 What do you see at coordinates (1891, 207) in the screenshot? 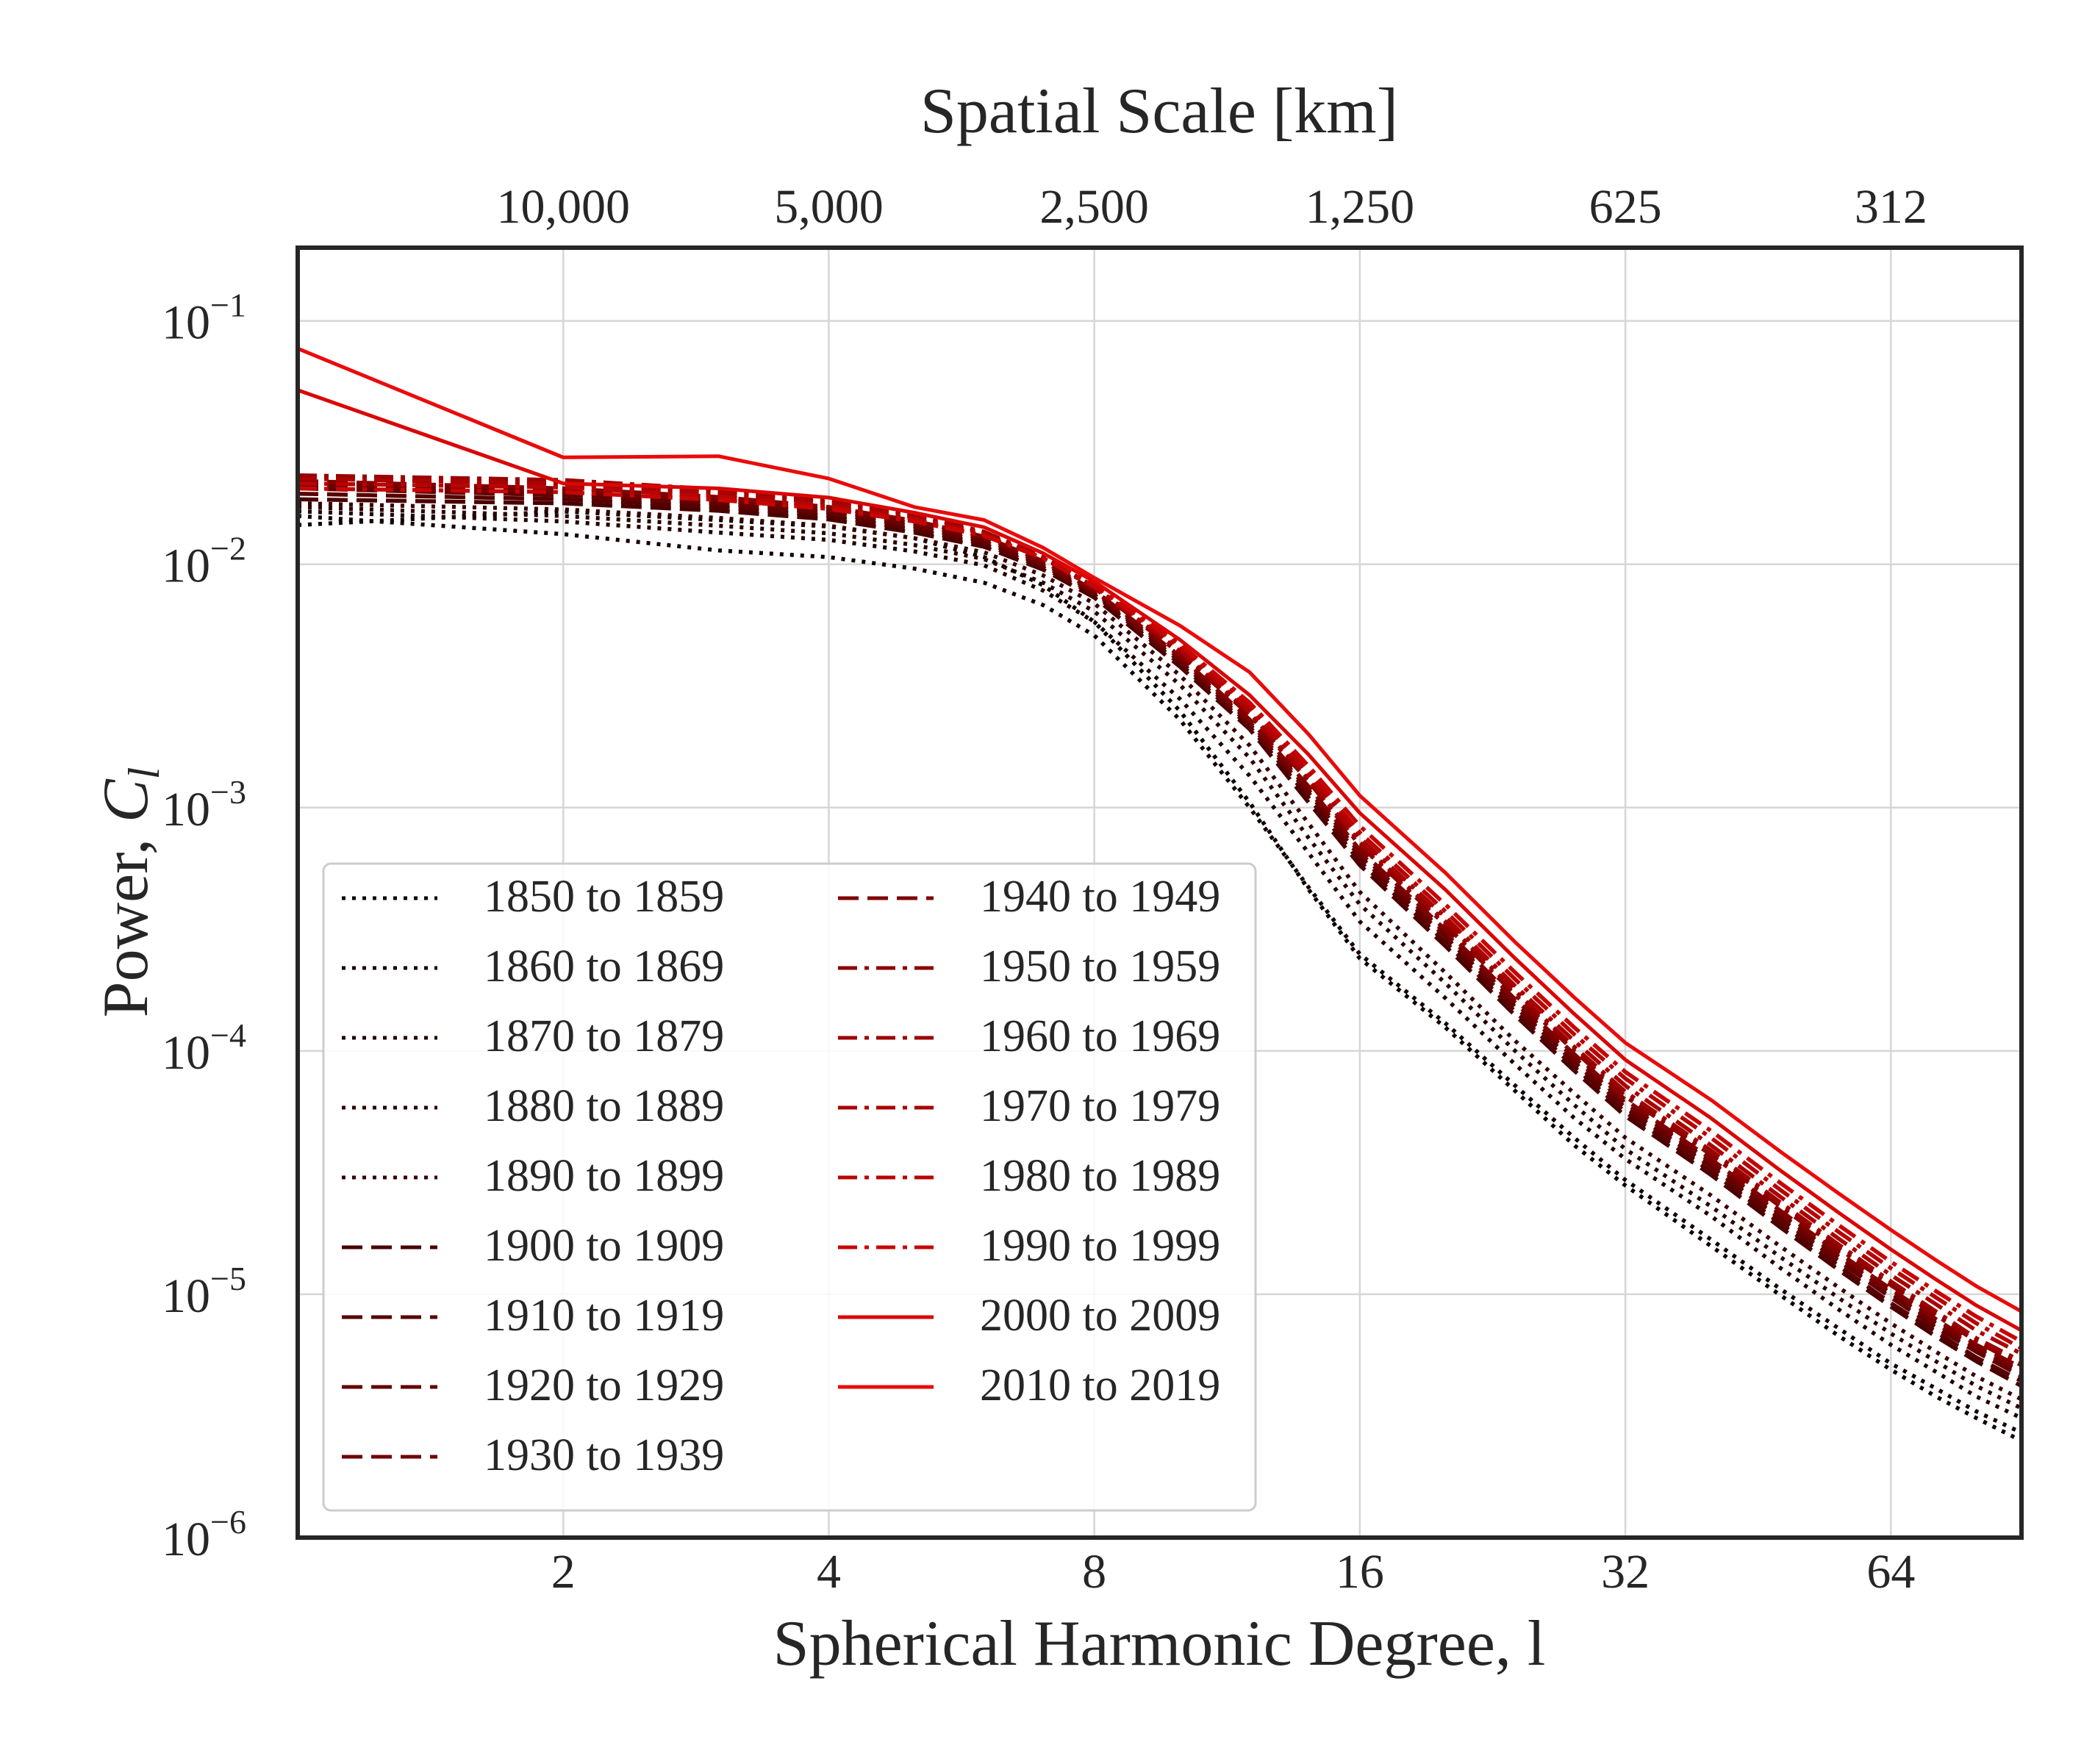
I see `top-tick-label-5: 312` at bounding box center [1891, 207].